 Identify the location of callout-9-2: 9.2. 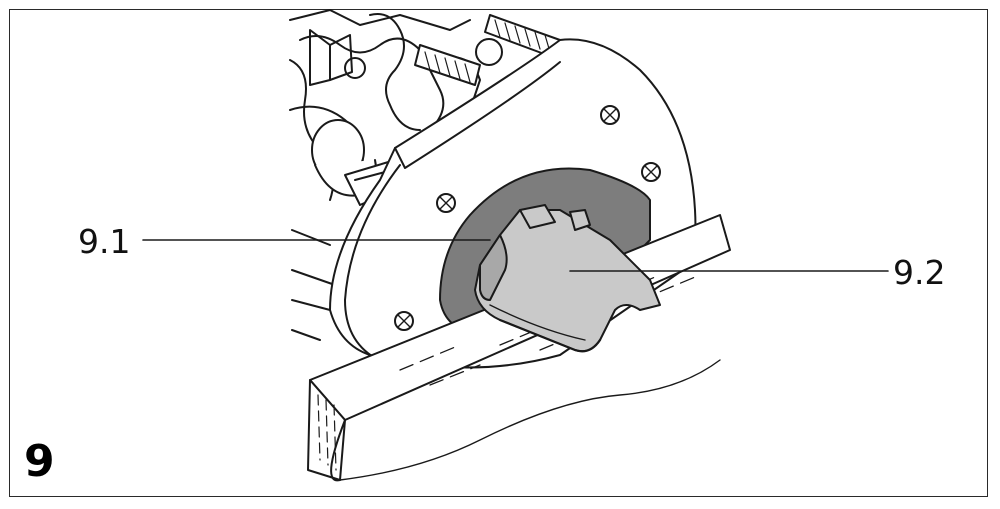
(919, 272).